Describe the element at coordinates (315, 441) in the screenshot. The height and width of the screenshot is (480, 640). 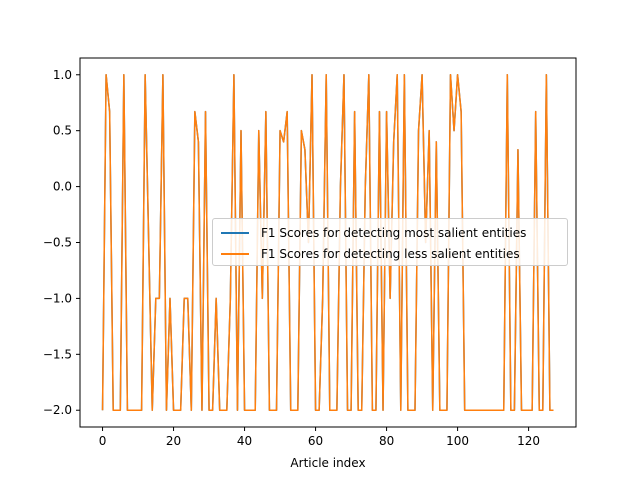
I see `x-tick-label: 60` at that location.